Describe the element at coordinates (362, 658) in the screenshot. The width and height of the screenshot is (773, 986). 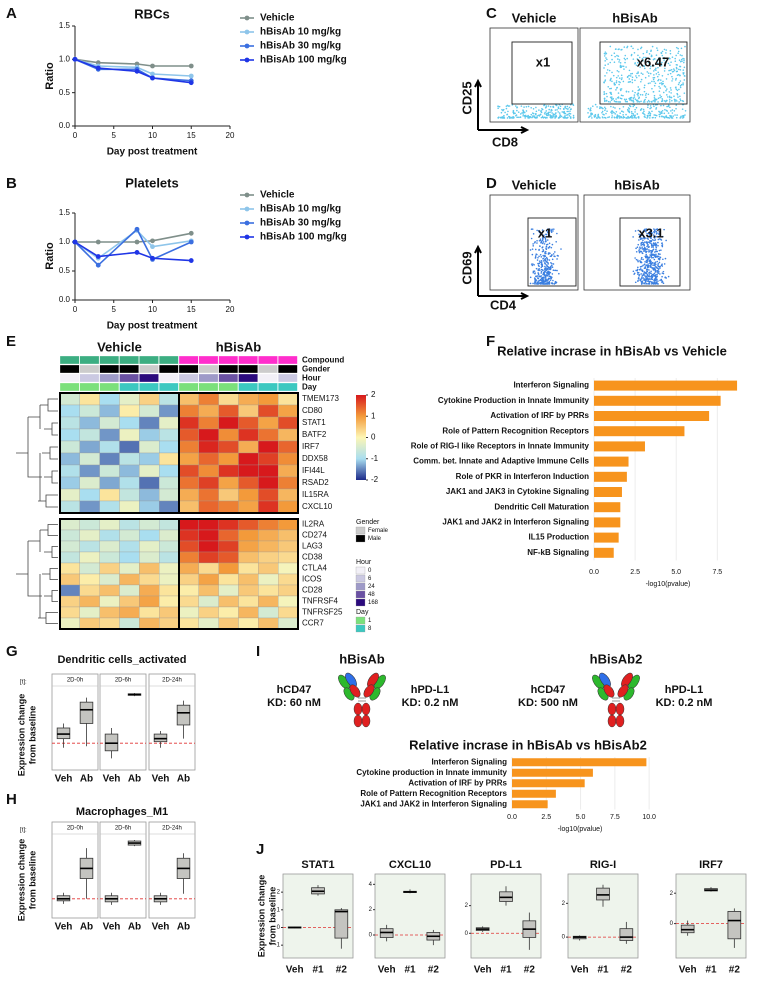
I see `antibody-name: hBisAb` at that location.